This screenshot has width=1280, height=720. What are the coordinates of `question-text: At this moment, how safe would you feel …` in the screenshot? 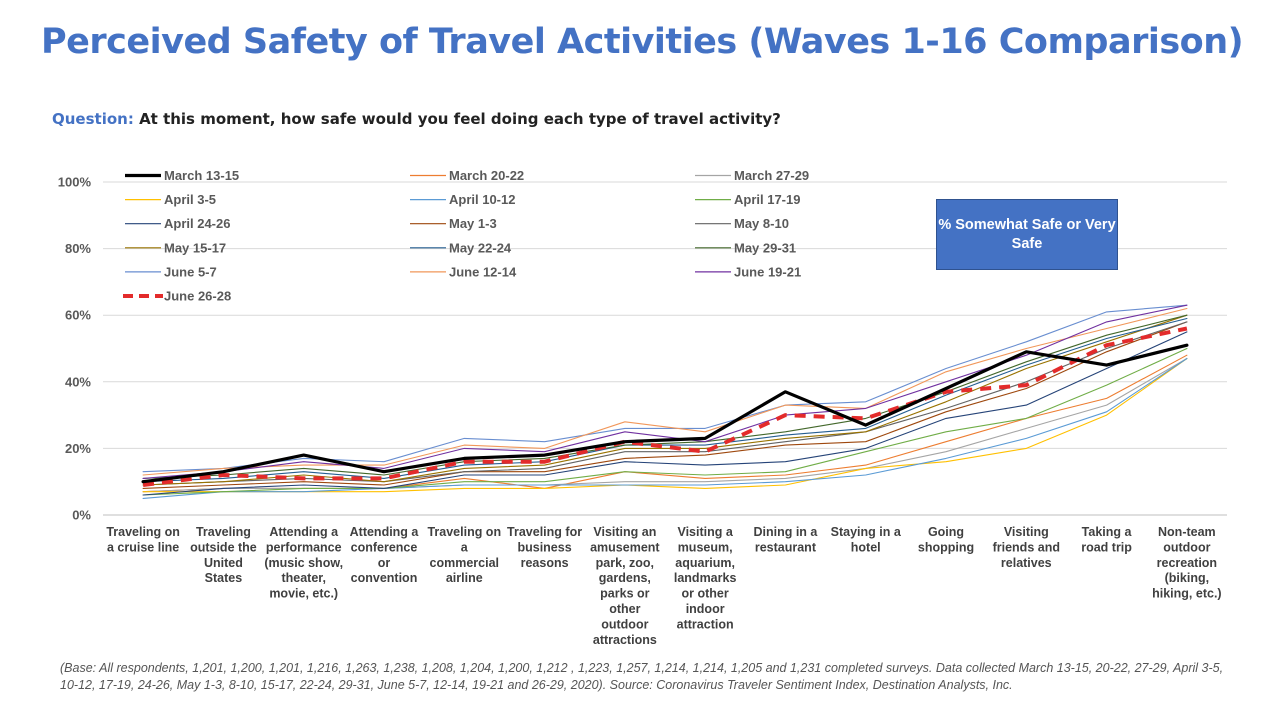 It's located at (460, 119).